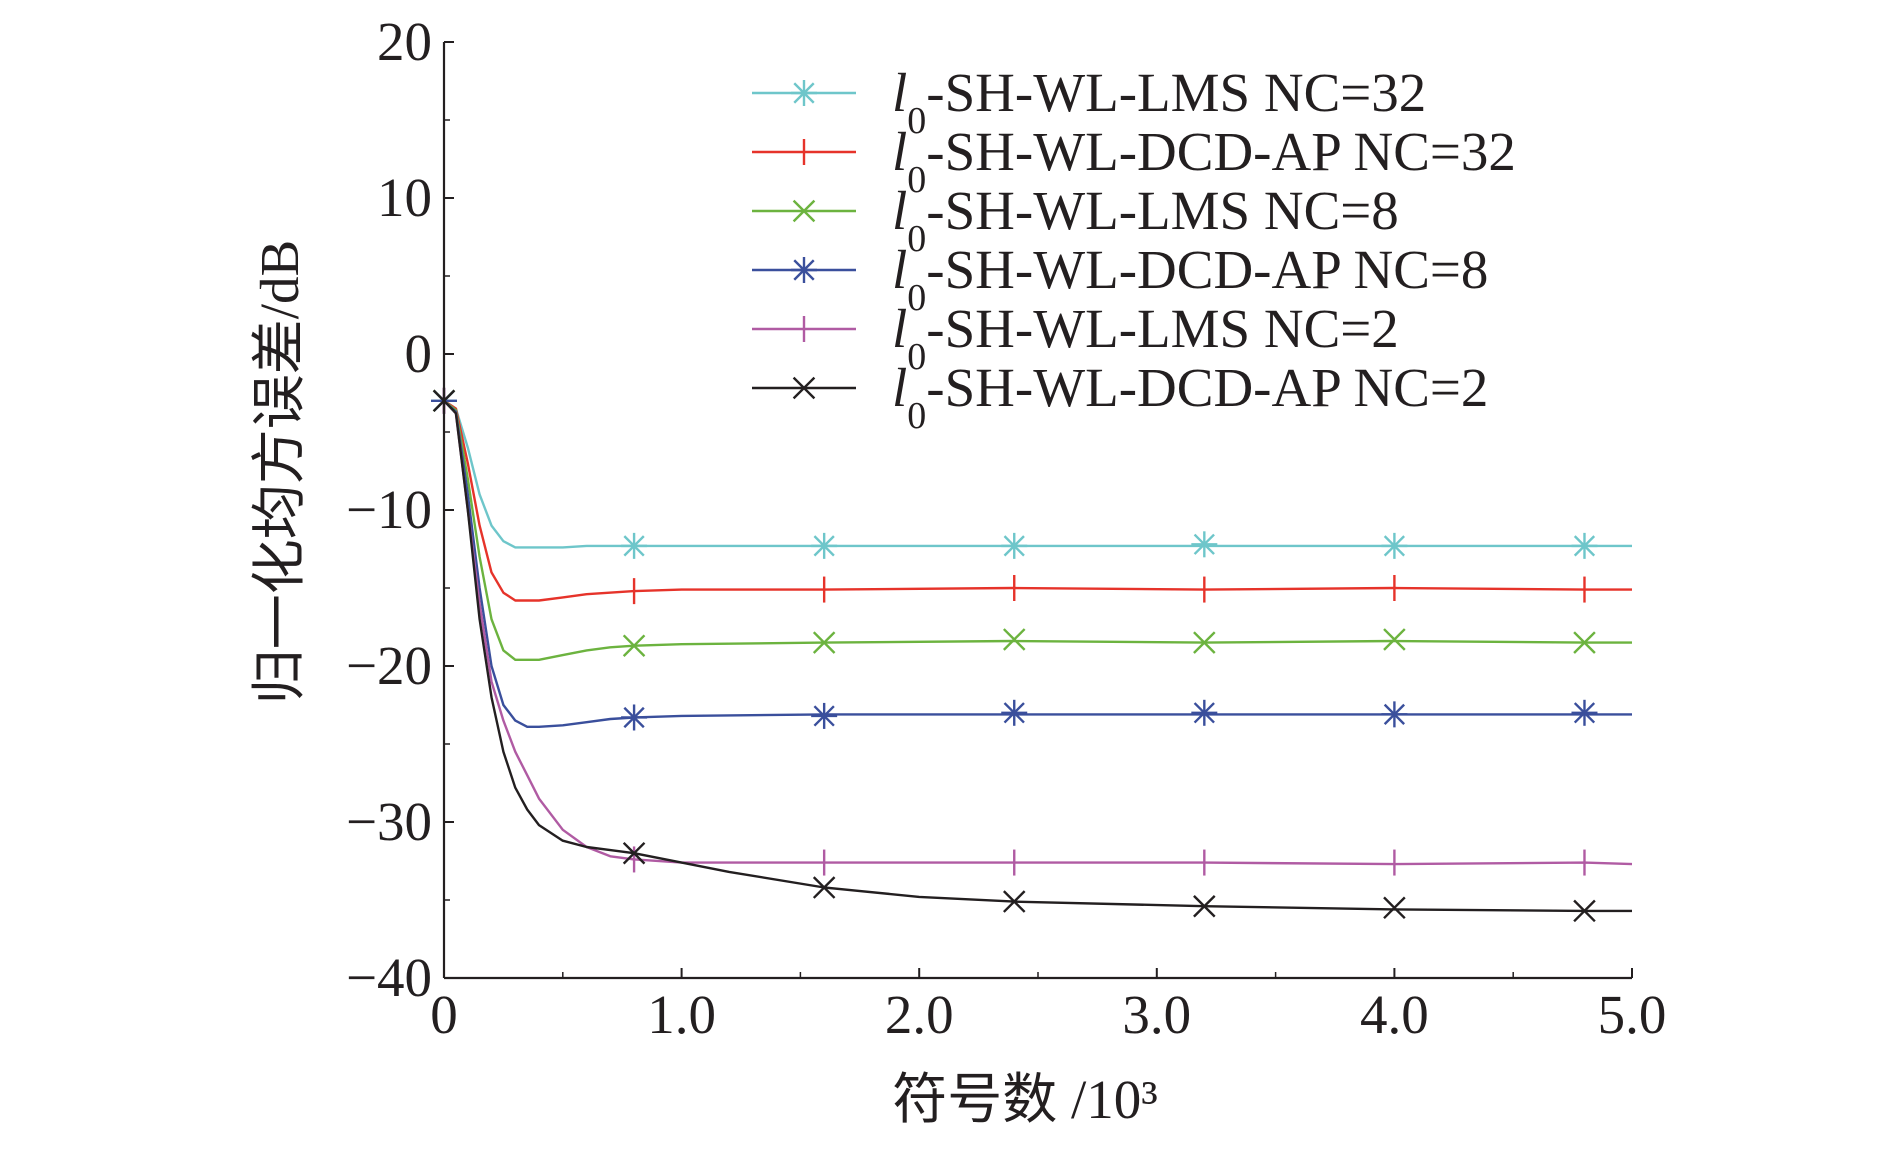 This screenshot has height=1152, width=1890. What do you see at coordinates (404, 41) in the screenshot?
I see `y-tick-label: 20` at bounding box center [404, 41].